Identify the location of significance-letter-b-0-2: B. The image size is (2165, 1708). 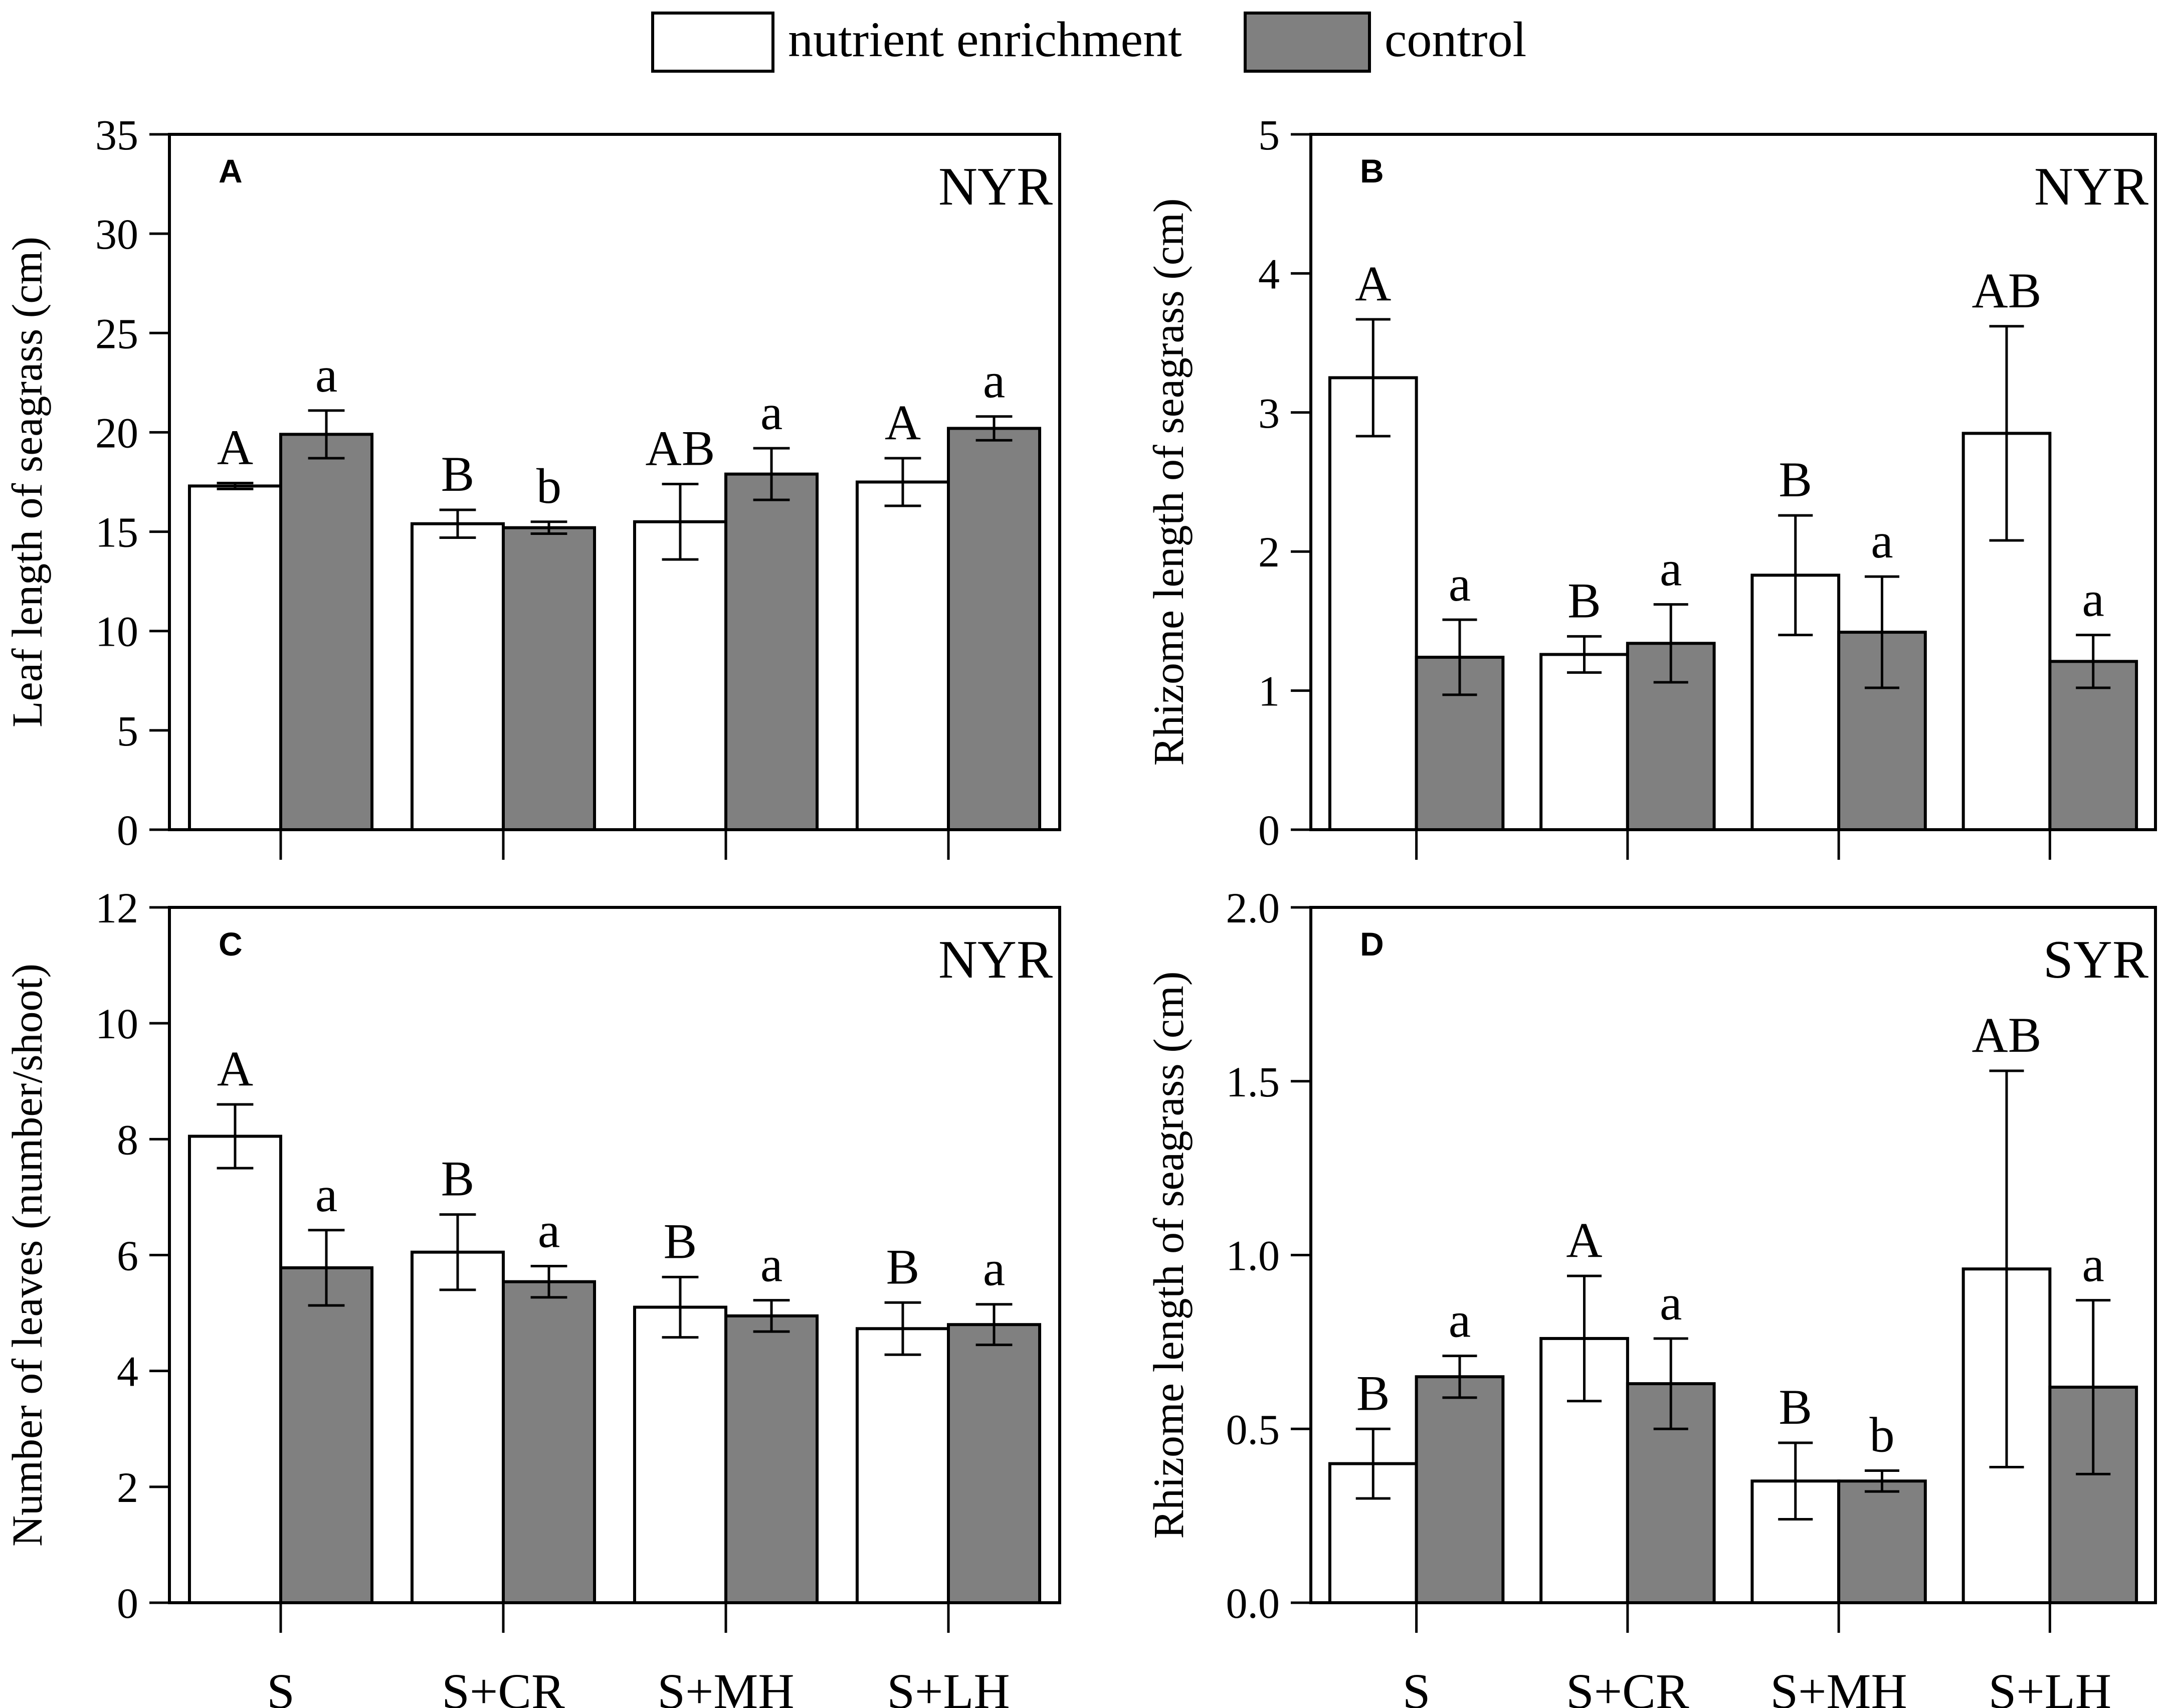
(1795, 479).